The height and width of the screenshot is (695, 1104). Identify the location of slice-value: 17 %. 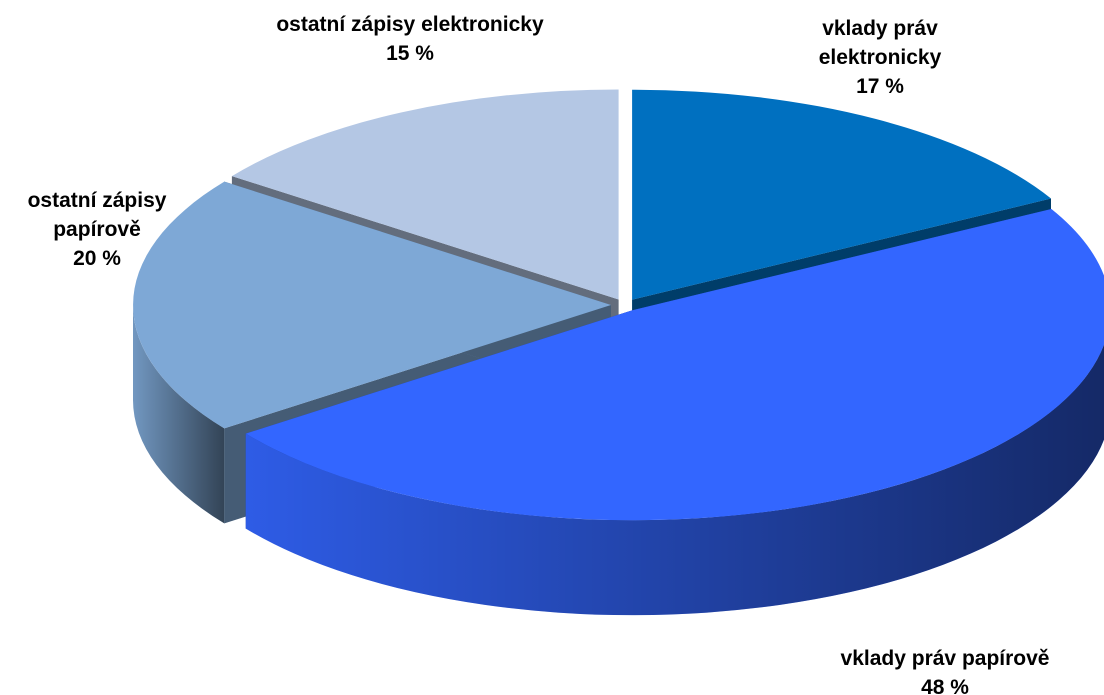
(880, 86).